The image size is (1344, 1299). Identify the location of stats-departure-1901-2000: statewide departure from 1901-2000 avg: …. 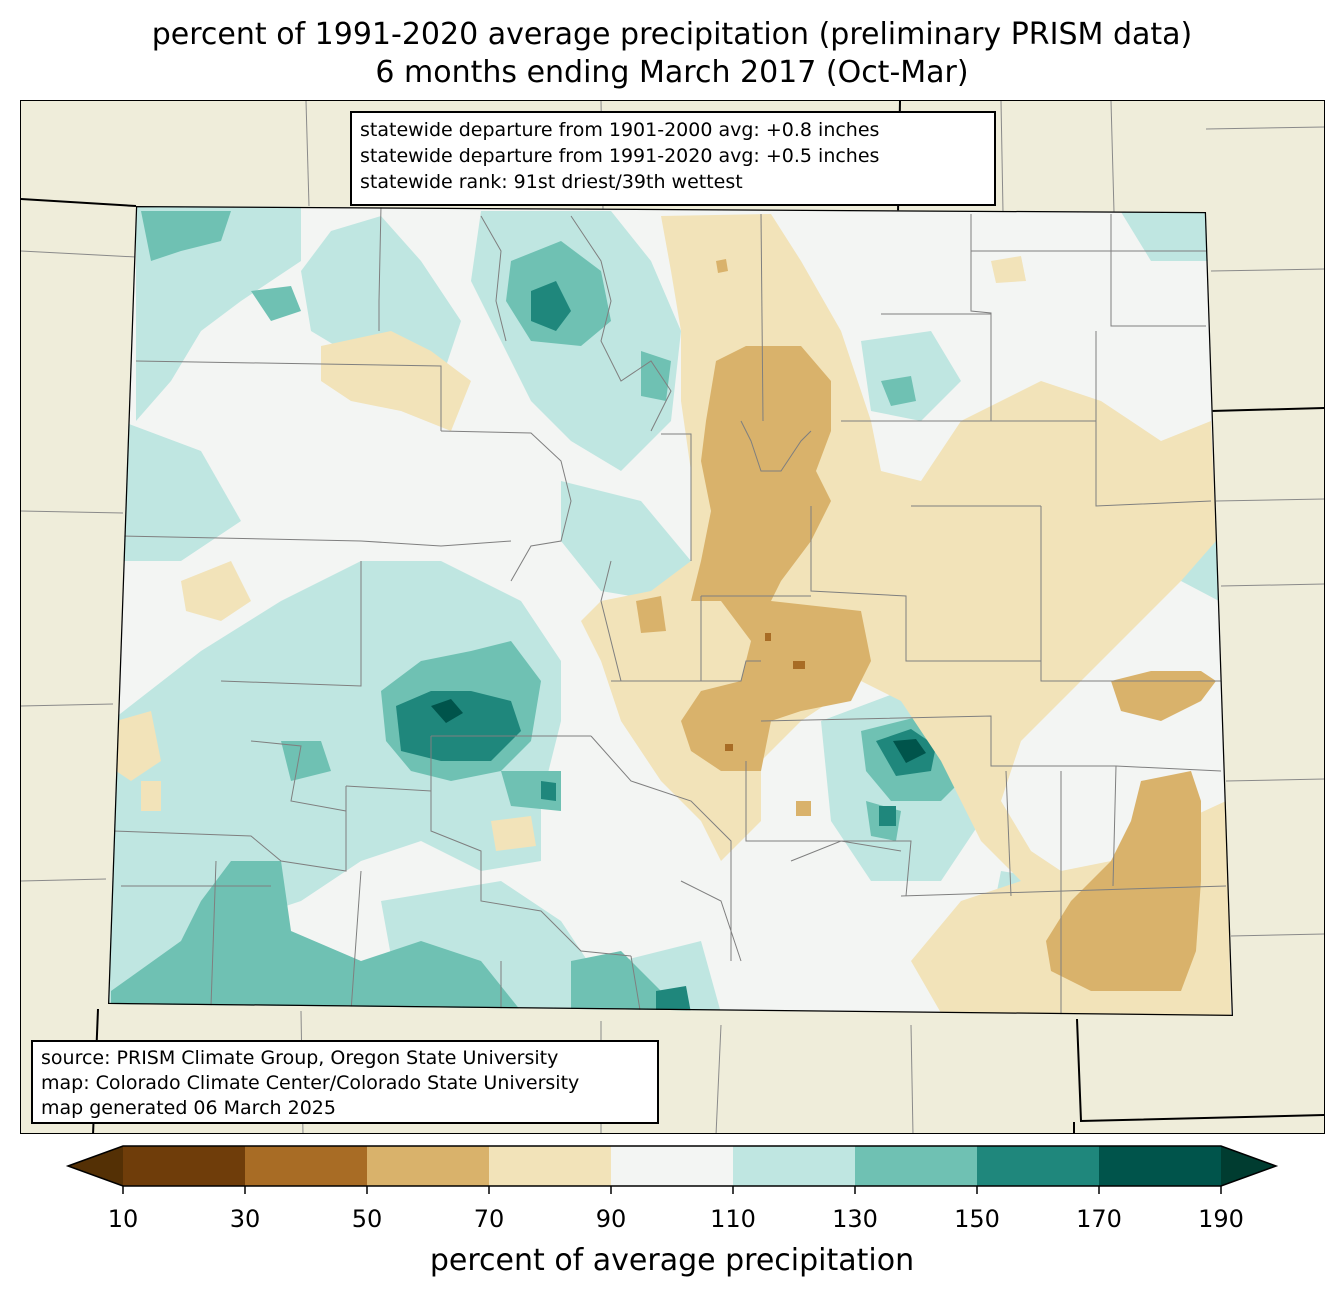
(620, 130).